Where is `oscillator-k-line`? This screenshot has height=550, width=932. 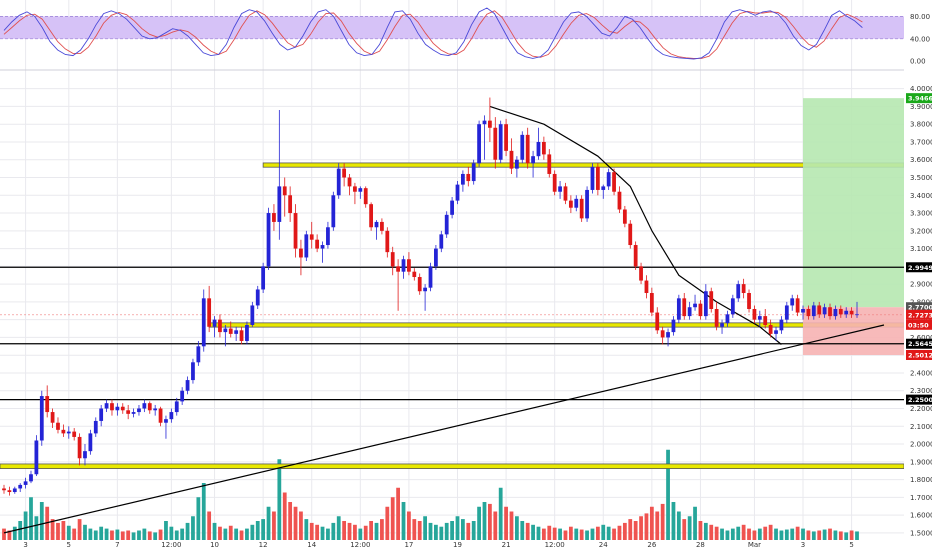
oscillator-k-line is located at coordinates (433, 33).